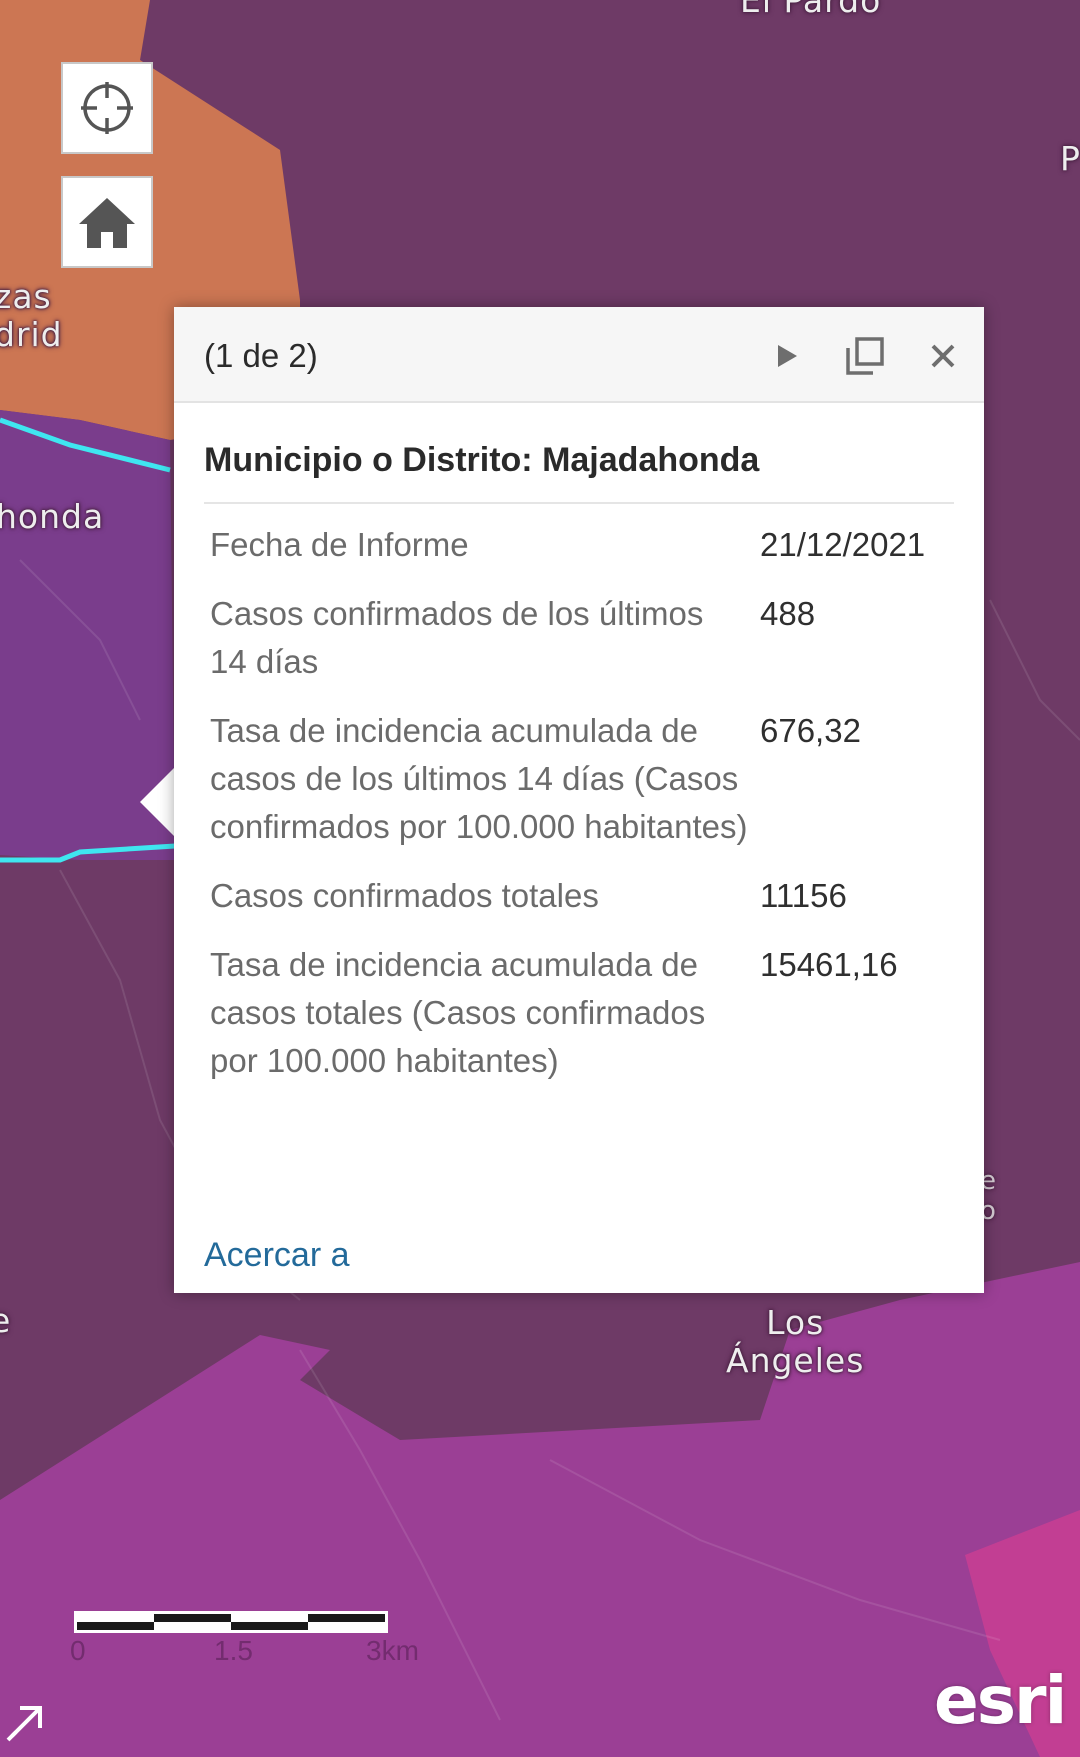 This screenshot has height=1757, width=1080. What do you see at coordinates (843, 544) in the screenshot?
I see `attr-value: 21/12/2021` at bounding box center [843, 544].